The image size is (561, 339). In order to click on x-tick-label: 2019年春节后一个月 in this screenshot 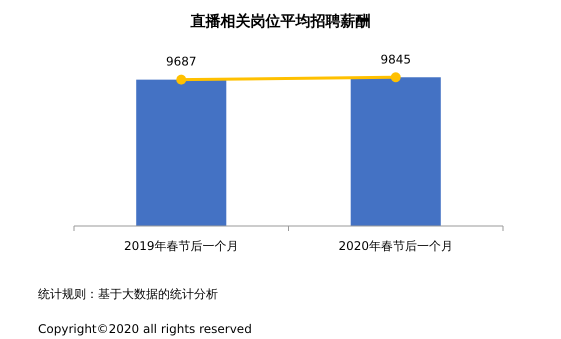, I will do `click(181, 246)`.